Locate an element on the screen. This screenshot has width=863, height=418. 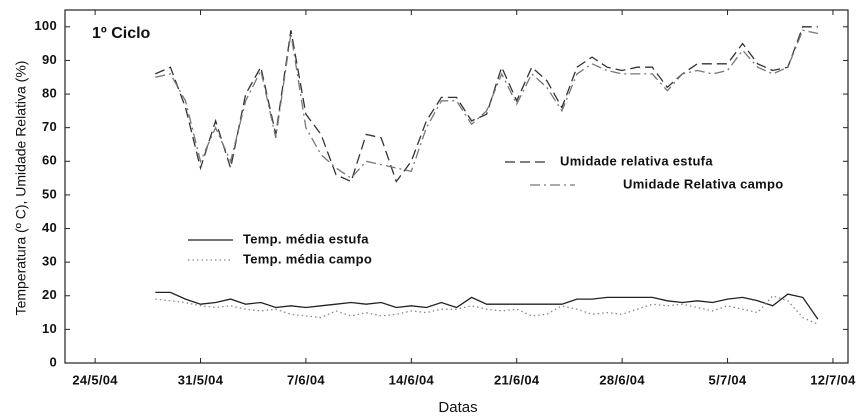
y-tick-label: 30 is located at coordinates (49, 261).